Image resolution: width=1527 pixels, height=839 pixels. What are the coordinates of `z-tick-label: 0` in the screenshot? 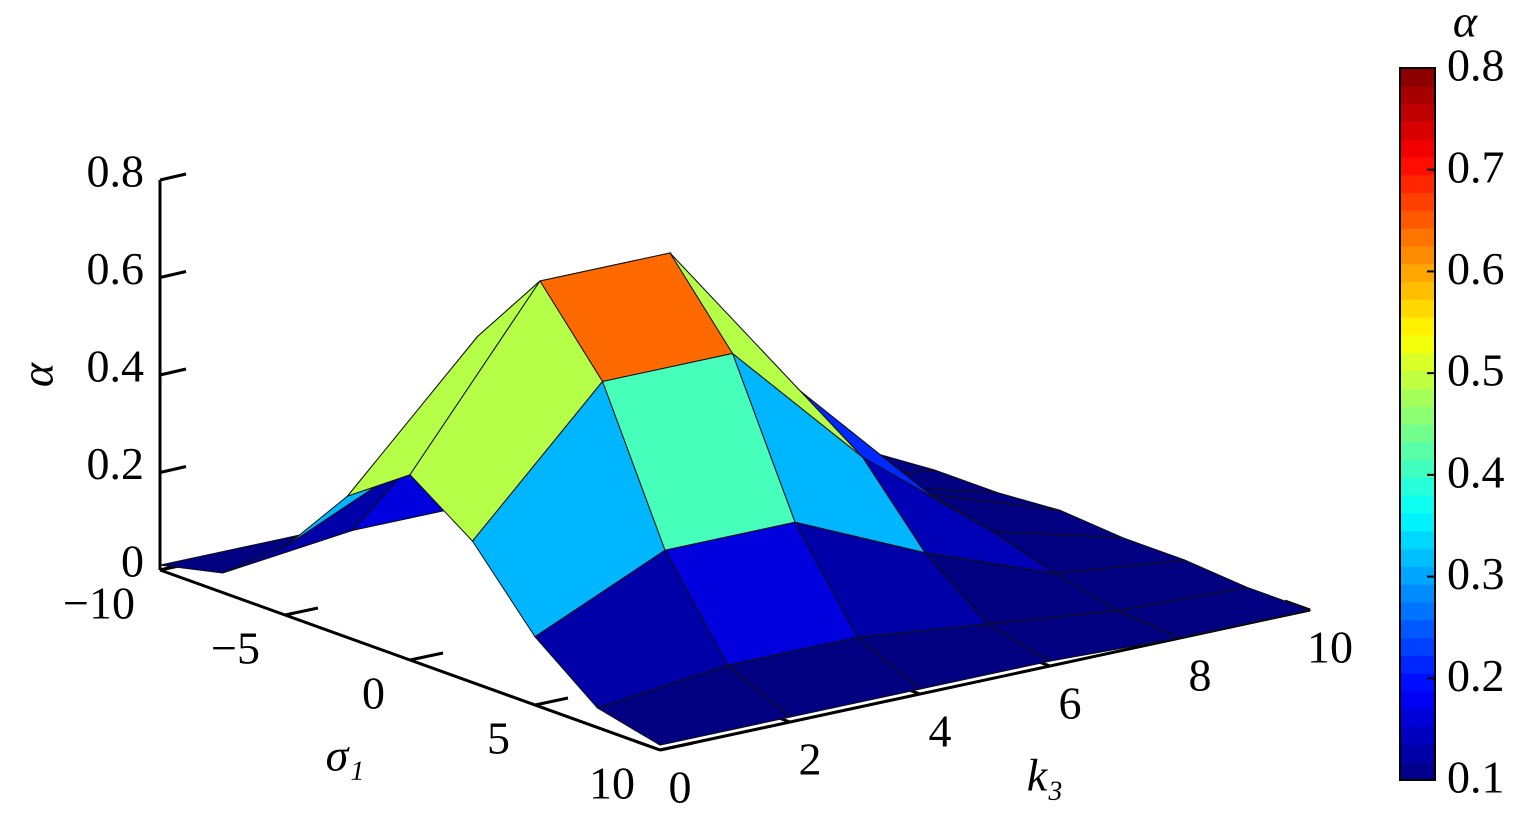 It's located at (132, 561).